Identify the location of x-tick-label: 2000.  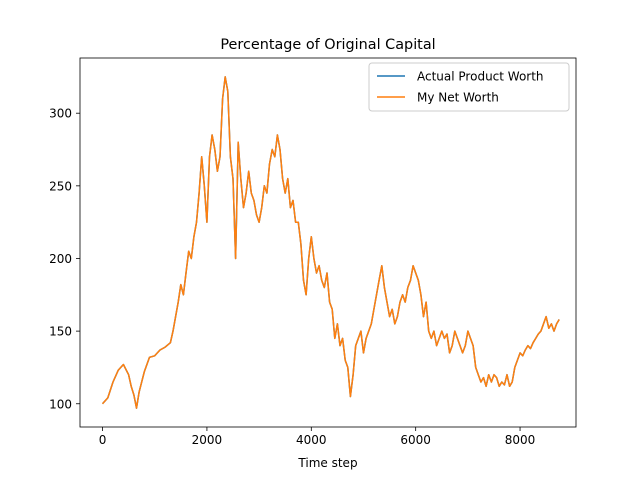
(207, 440).